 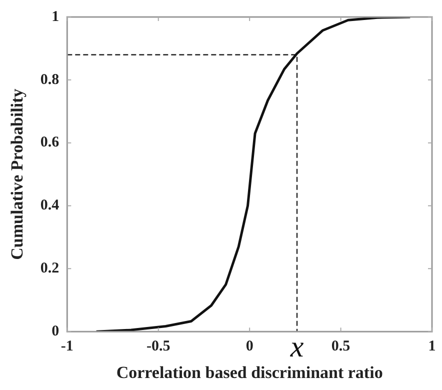 I want to click on y-tick-label: 0, so click(x=56, y=331).